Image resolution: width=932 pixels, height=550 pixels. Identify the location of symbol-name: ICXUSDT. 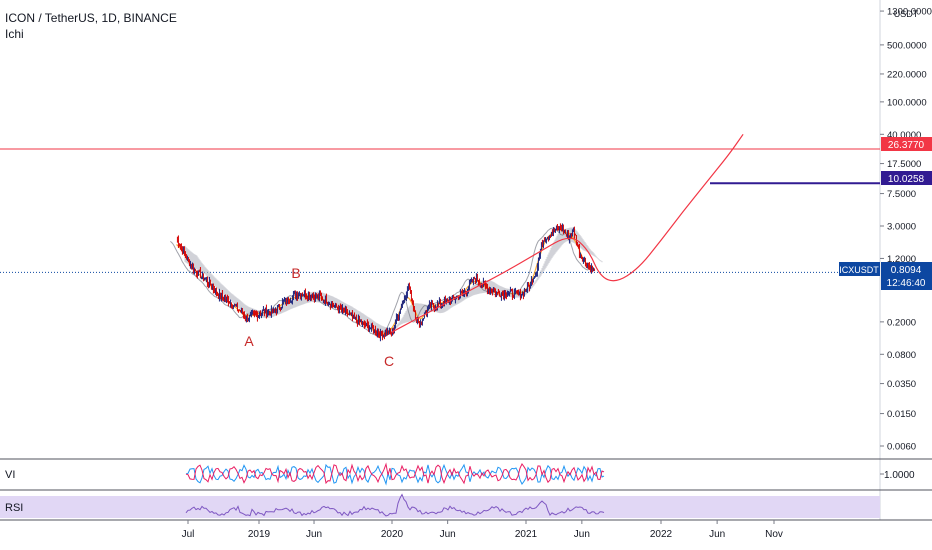
(859, 270).